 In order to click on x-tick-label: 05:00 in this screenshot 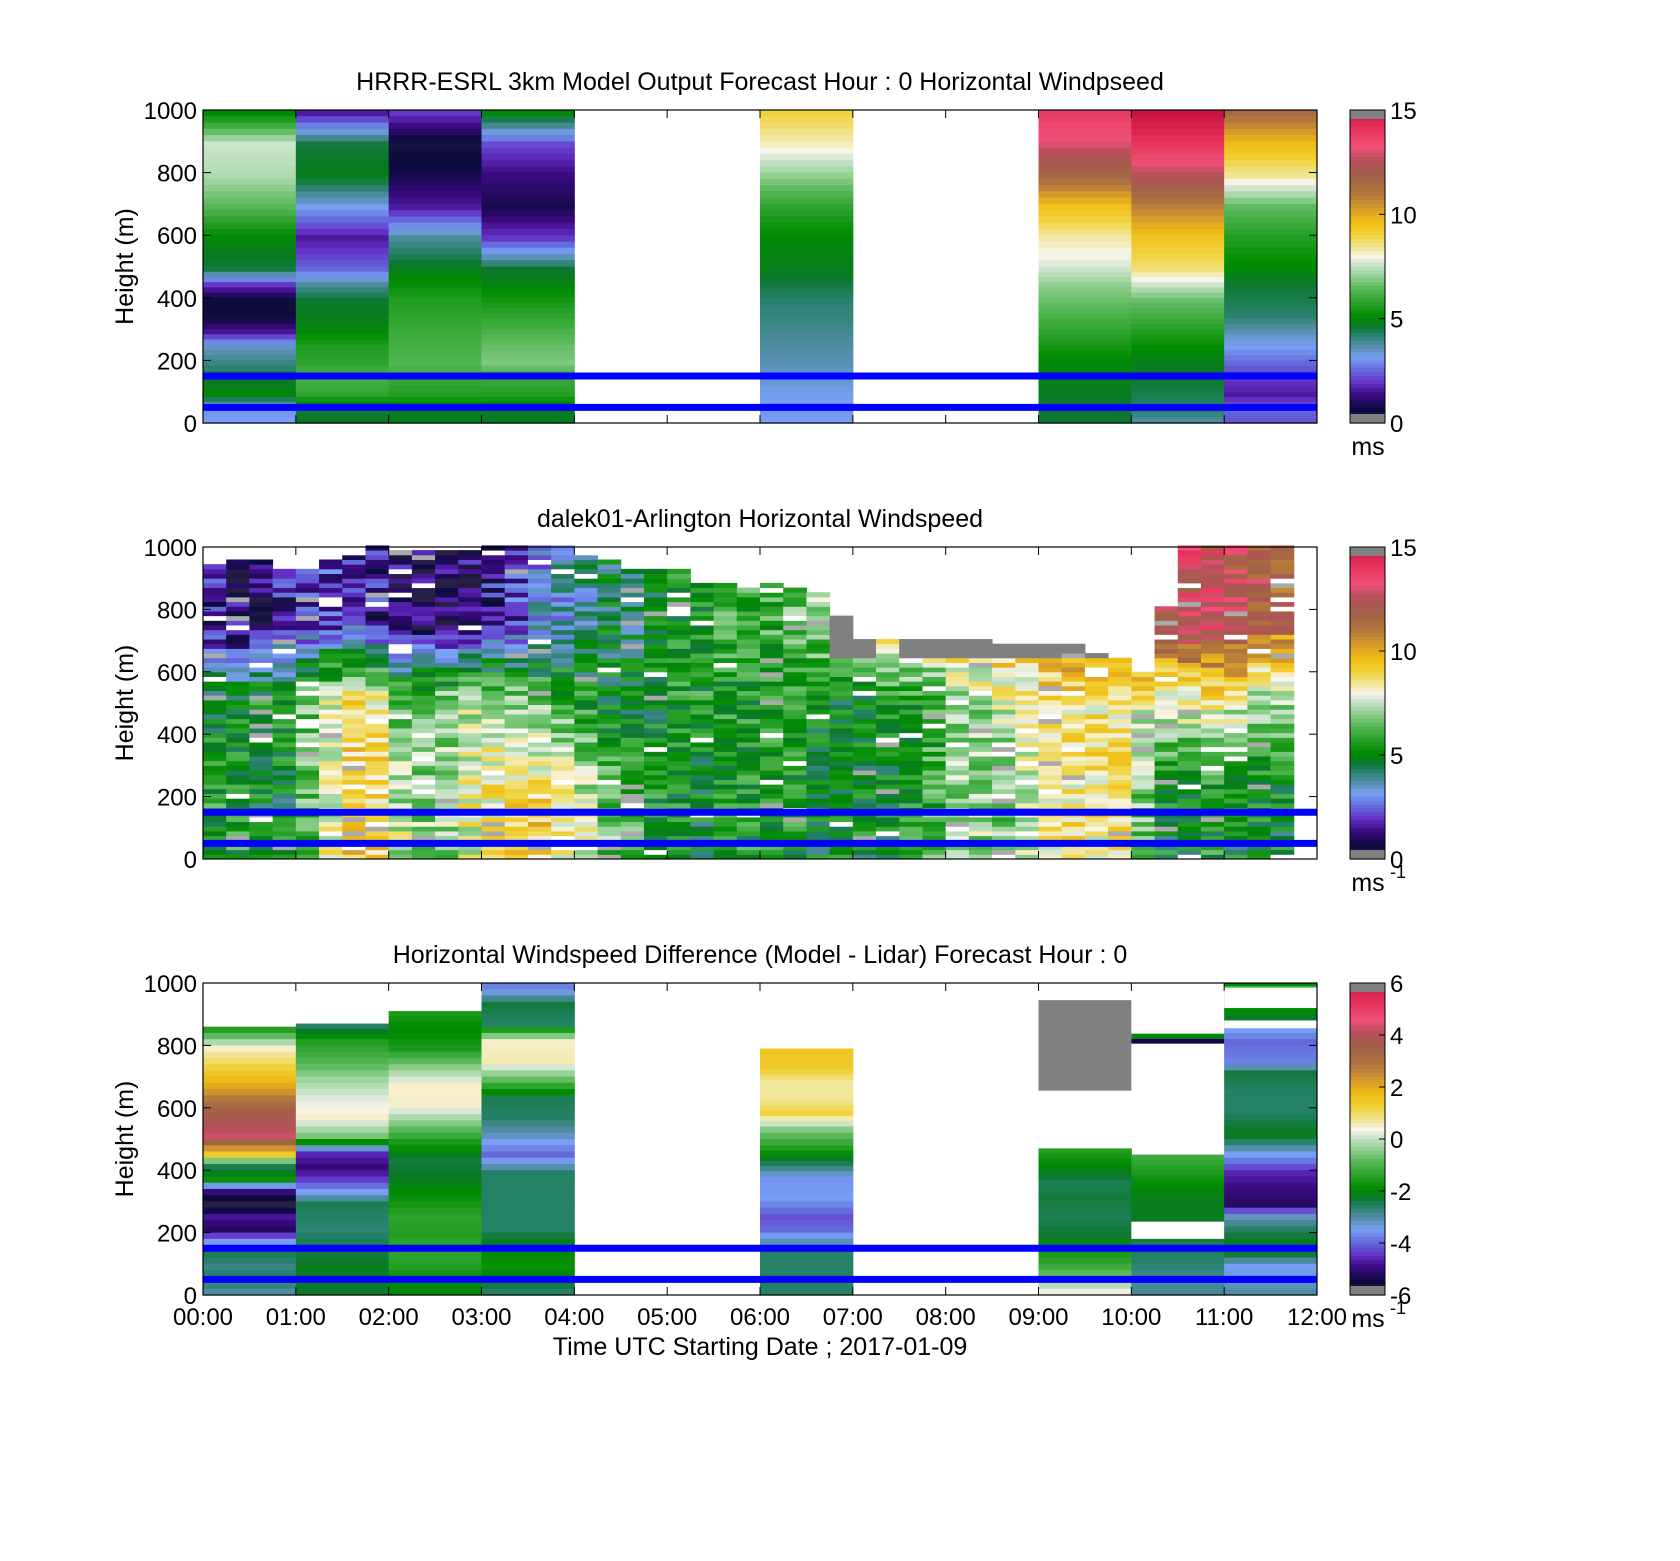, I will do `click(667, 1317)`.